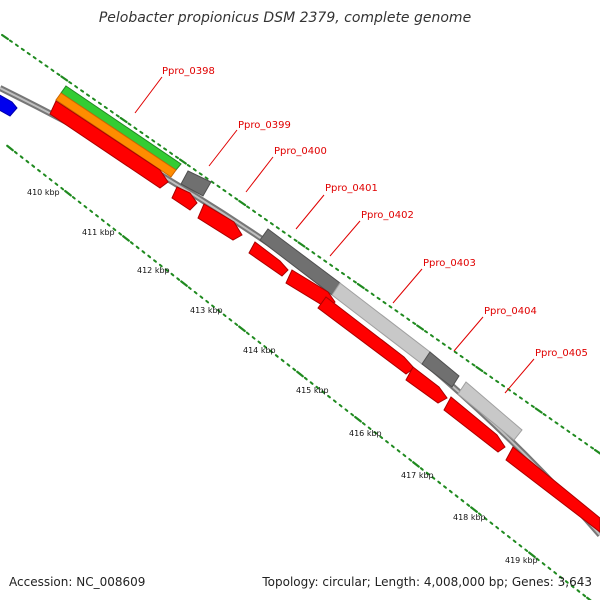  Describe the element at coordinates (259, 350) in the screenshot. I see `scale-label-414: 414 kbp` at that location.